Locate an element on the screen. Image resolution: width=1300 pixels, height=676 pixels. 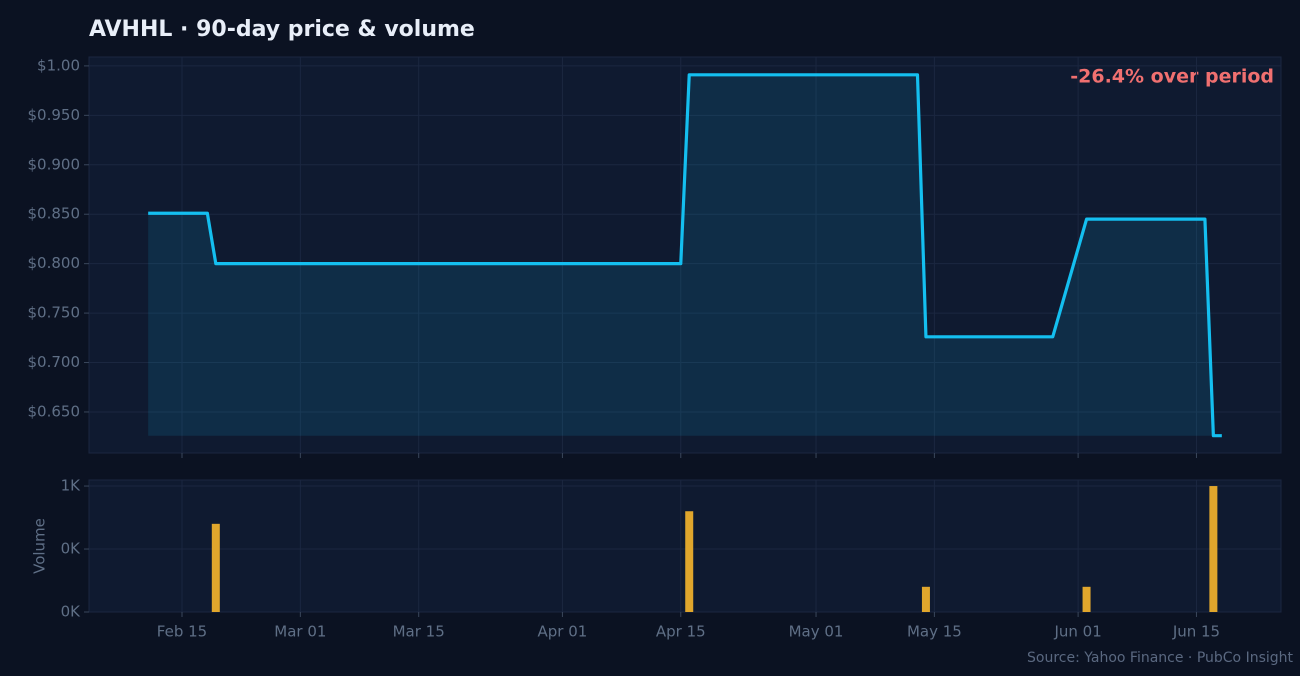
y-tick-label: 1K is located at coordinates (71, 486).